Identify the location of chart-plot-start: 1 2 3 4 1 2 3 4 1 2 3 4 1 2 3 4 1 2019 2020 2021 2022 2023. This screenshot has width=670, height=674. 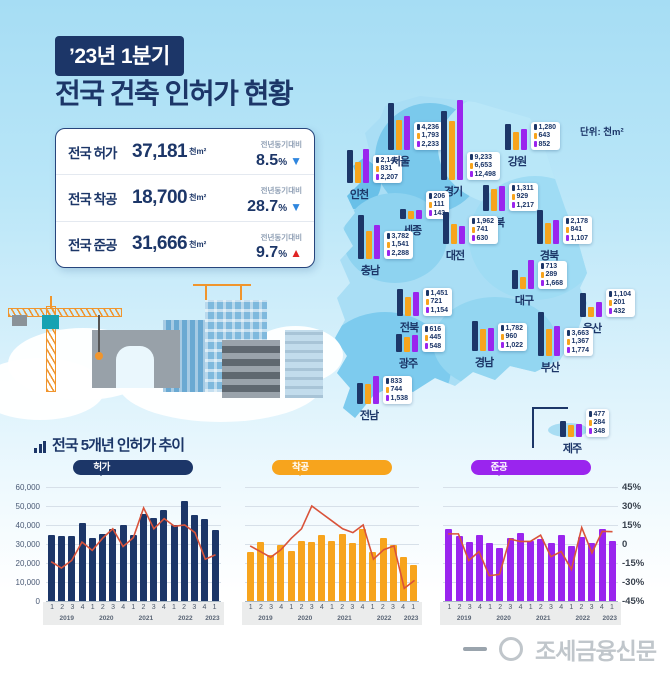
(332, 556).